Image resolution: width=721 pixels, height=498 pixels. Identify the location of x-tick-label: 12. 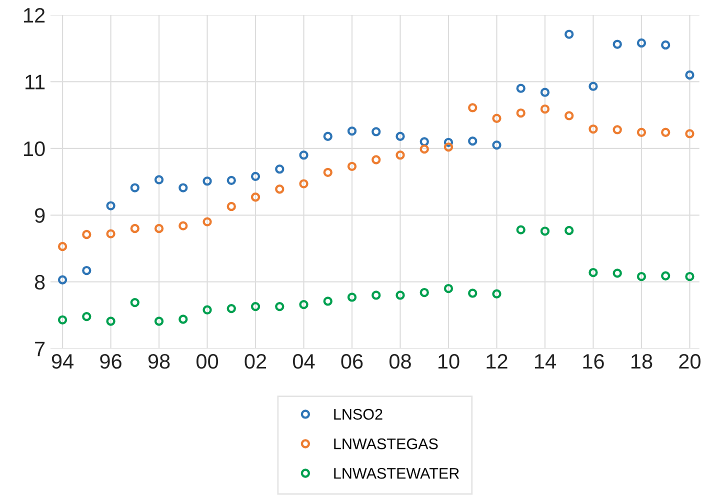
(497, 361).